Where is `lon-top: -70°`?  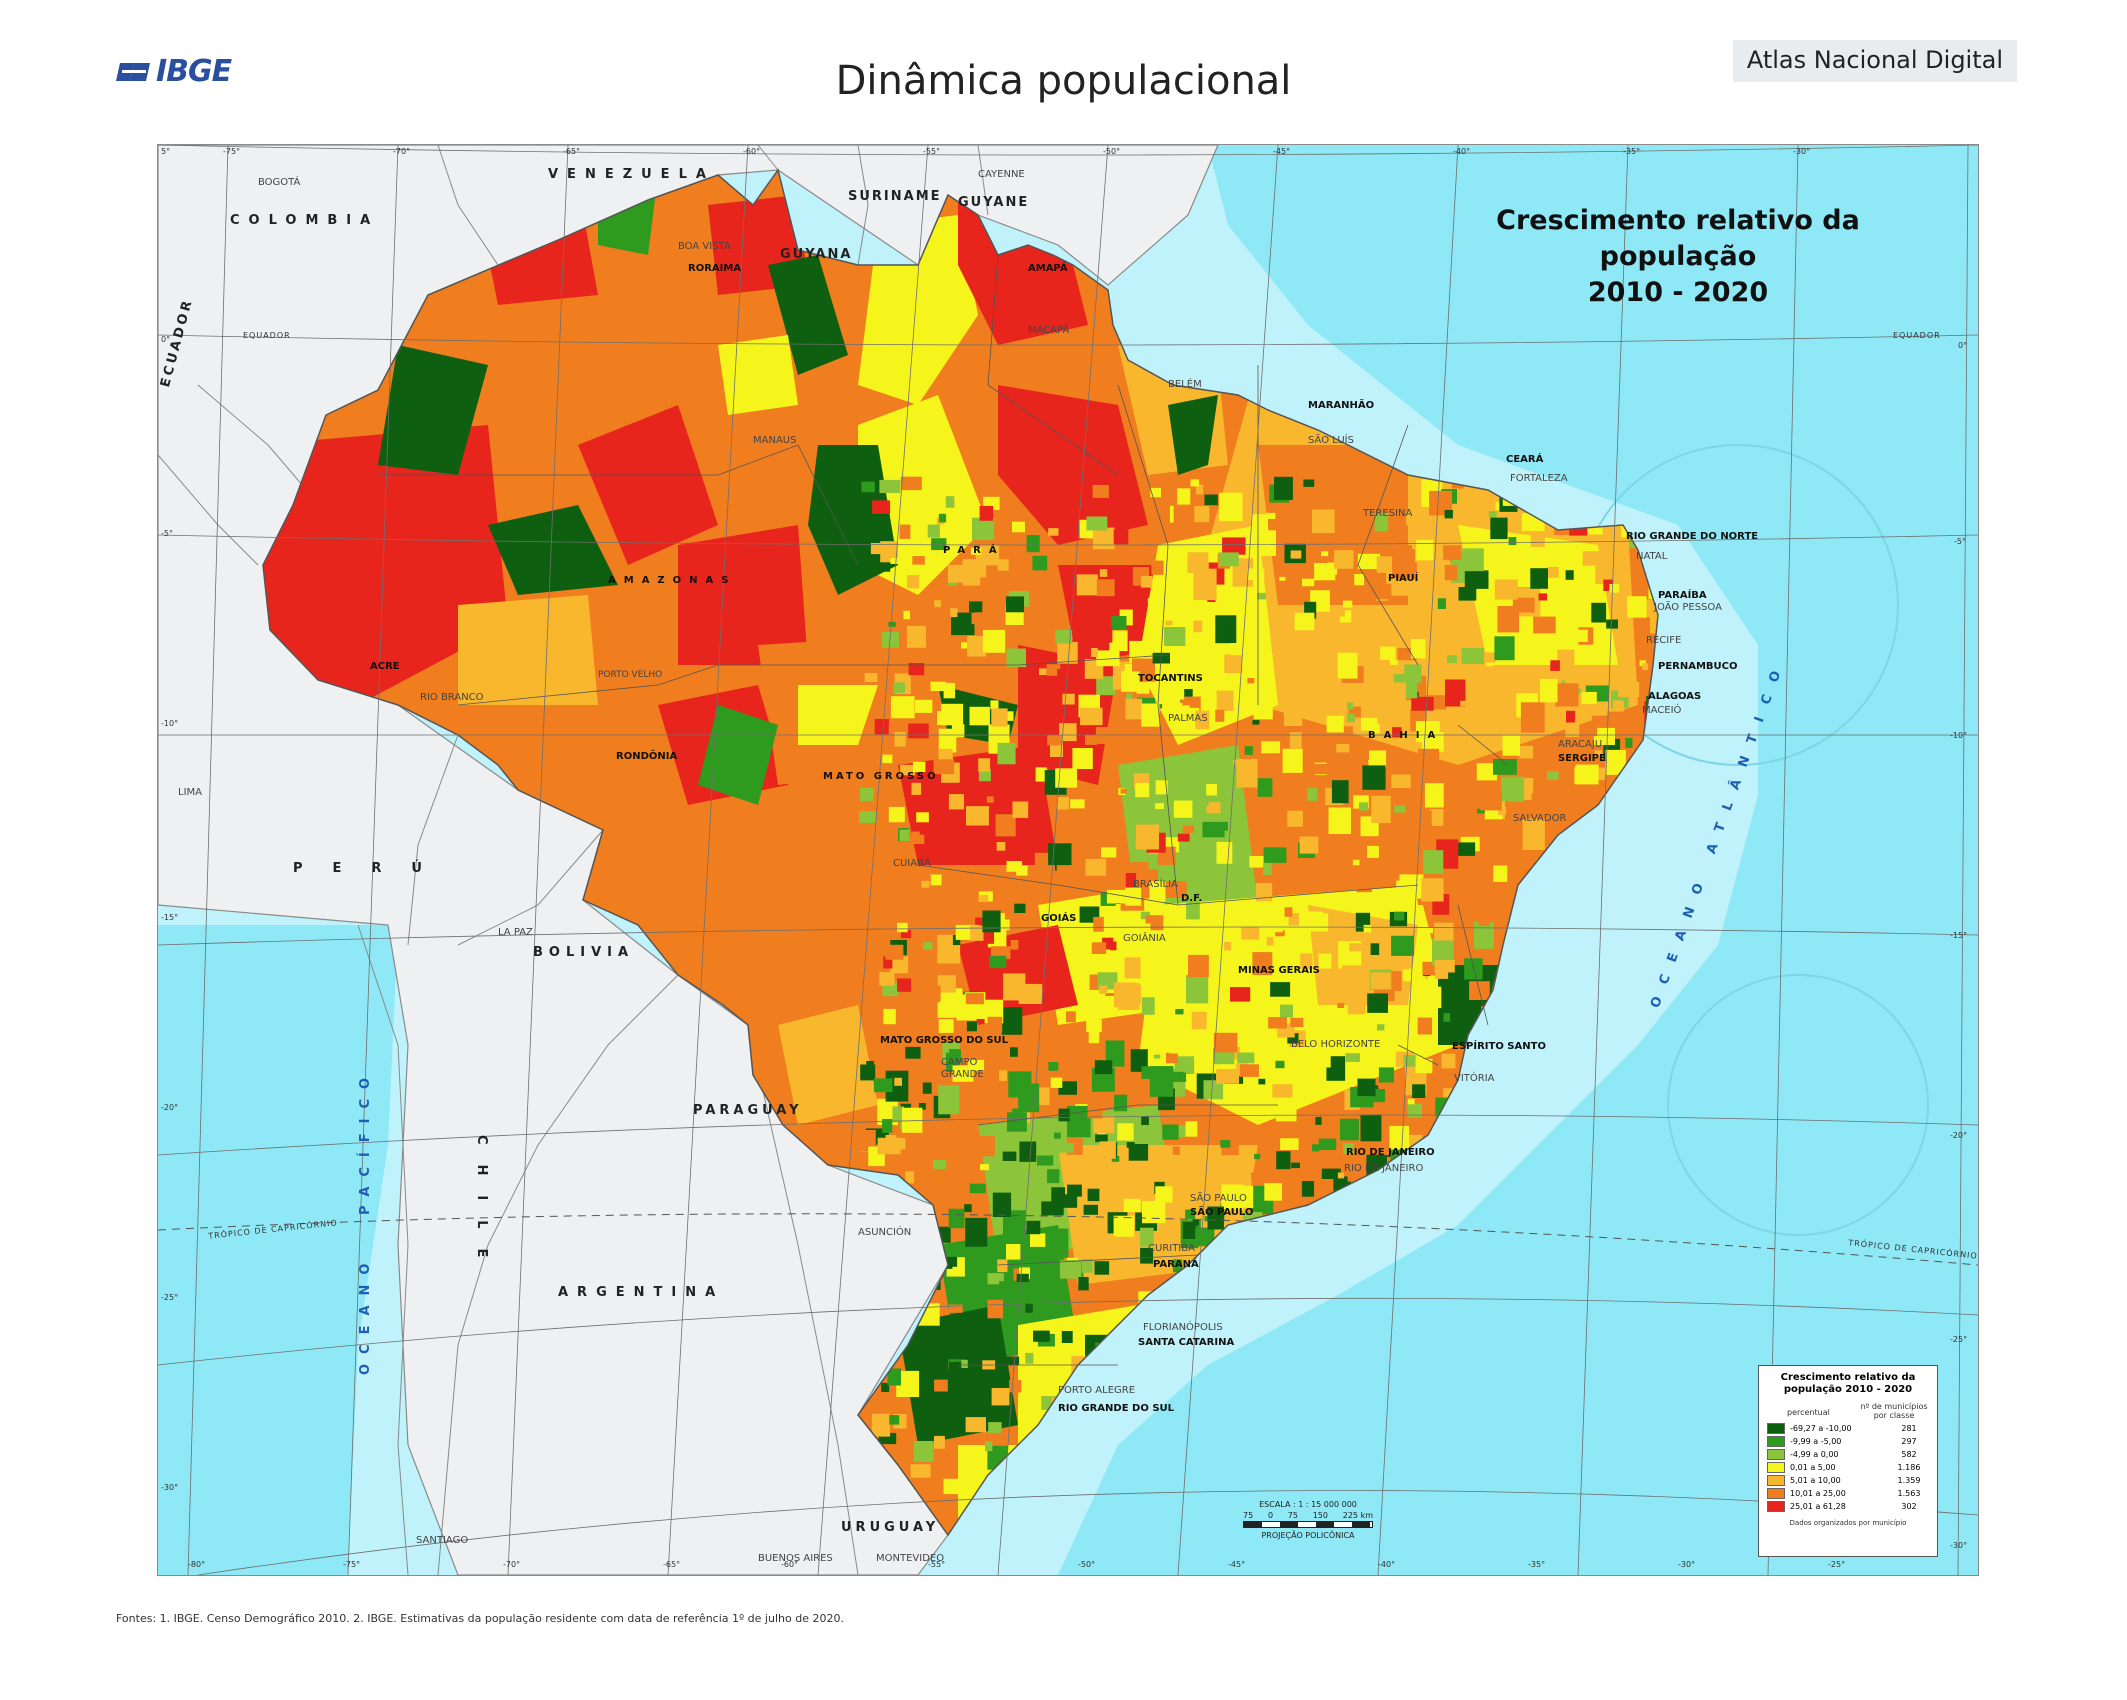
lon-top: -70° is located at coordinates (402, 151).